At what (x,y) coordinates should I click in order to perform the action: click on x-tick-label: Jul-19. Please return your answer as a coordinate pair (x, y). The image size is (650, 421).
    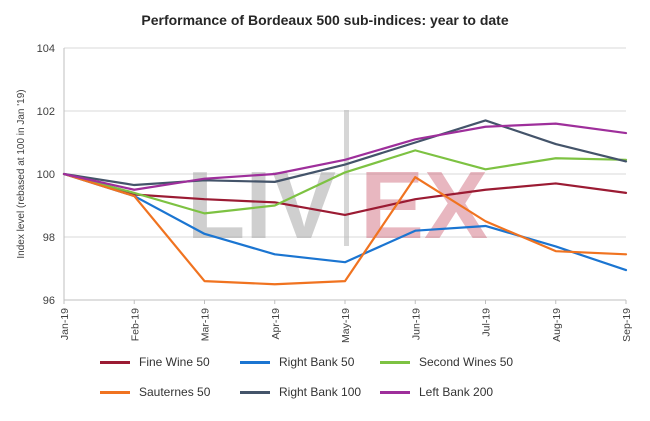
    Looking at the image, I should click on (487, 322).